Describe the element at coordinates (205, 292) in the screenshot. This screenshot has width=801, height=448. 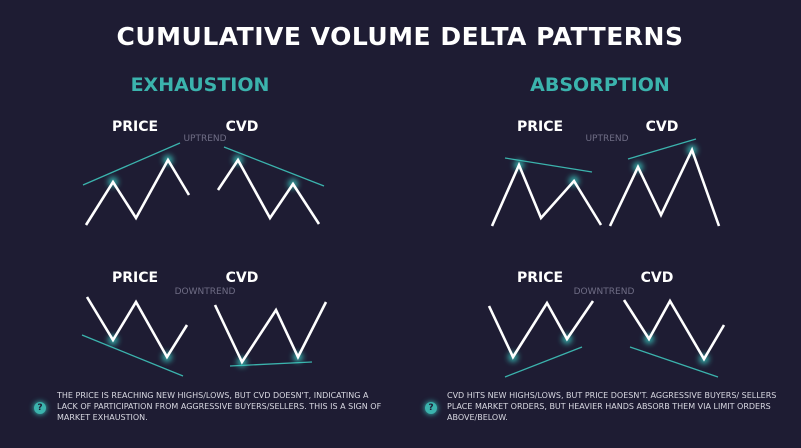
I see `exhaustion-downtrend-label: DOWNTREND` at that location.